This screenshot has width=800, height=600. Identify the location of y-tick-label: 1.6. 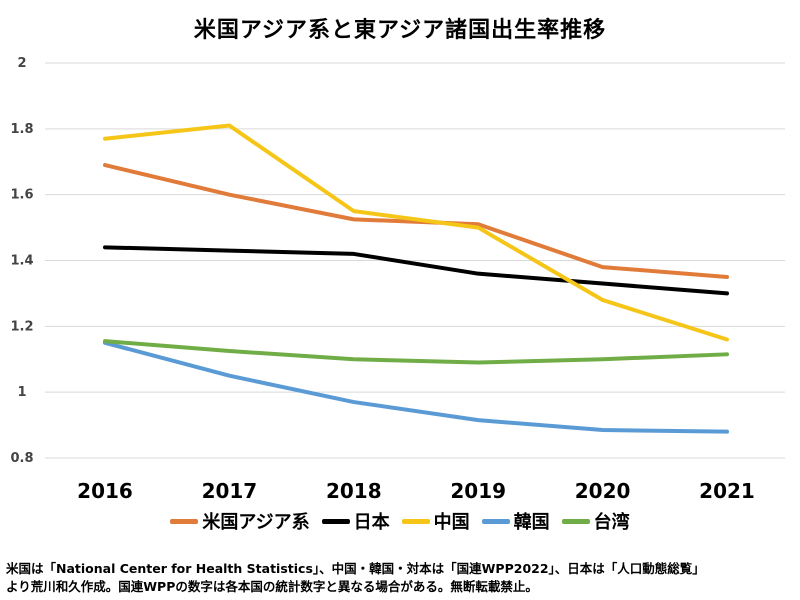
(21, 195).